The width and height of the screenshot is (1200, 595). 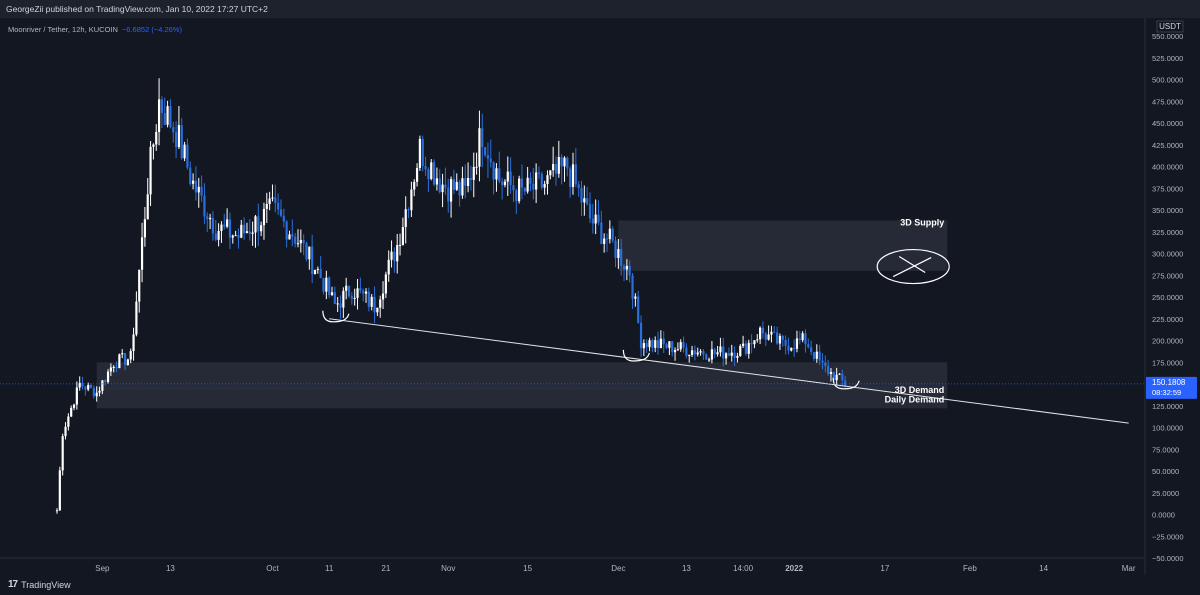 I want to click on y-tick-label: 400.0000, so click(x=1167, y=167).